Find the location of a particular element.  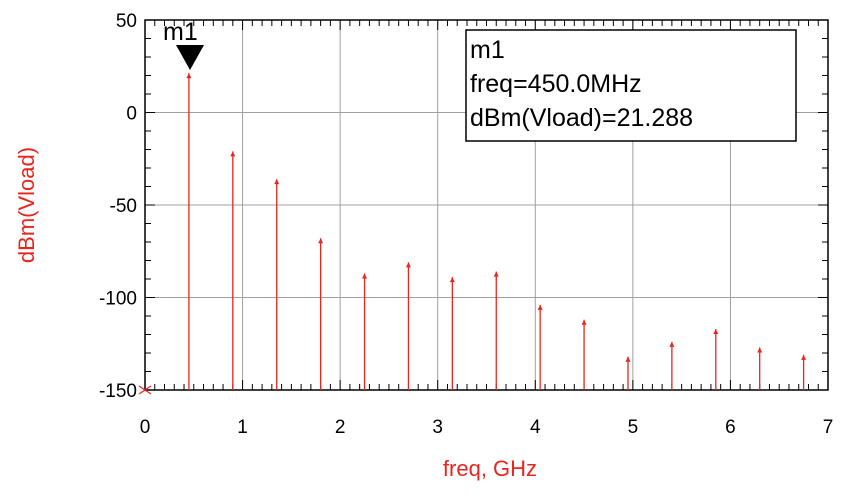

y-tick-label: -50 is located at coordinates (123, 206).